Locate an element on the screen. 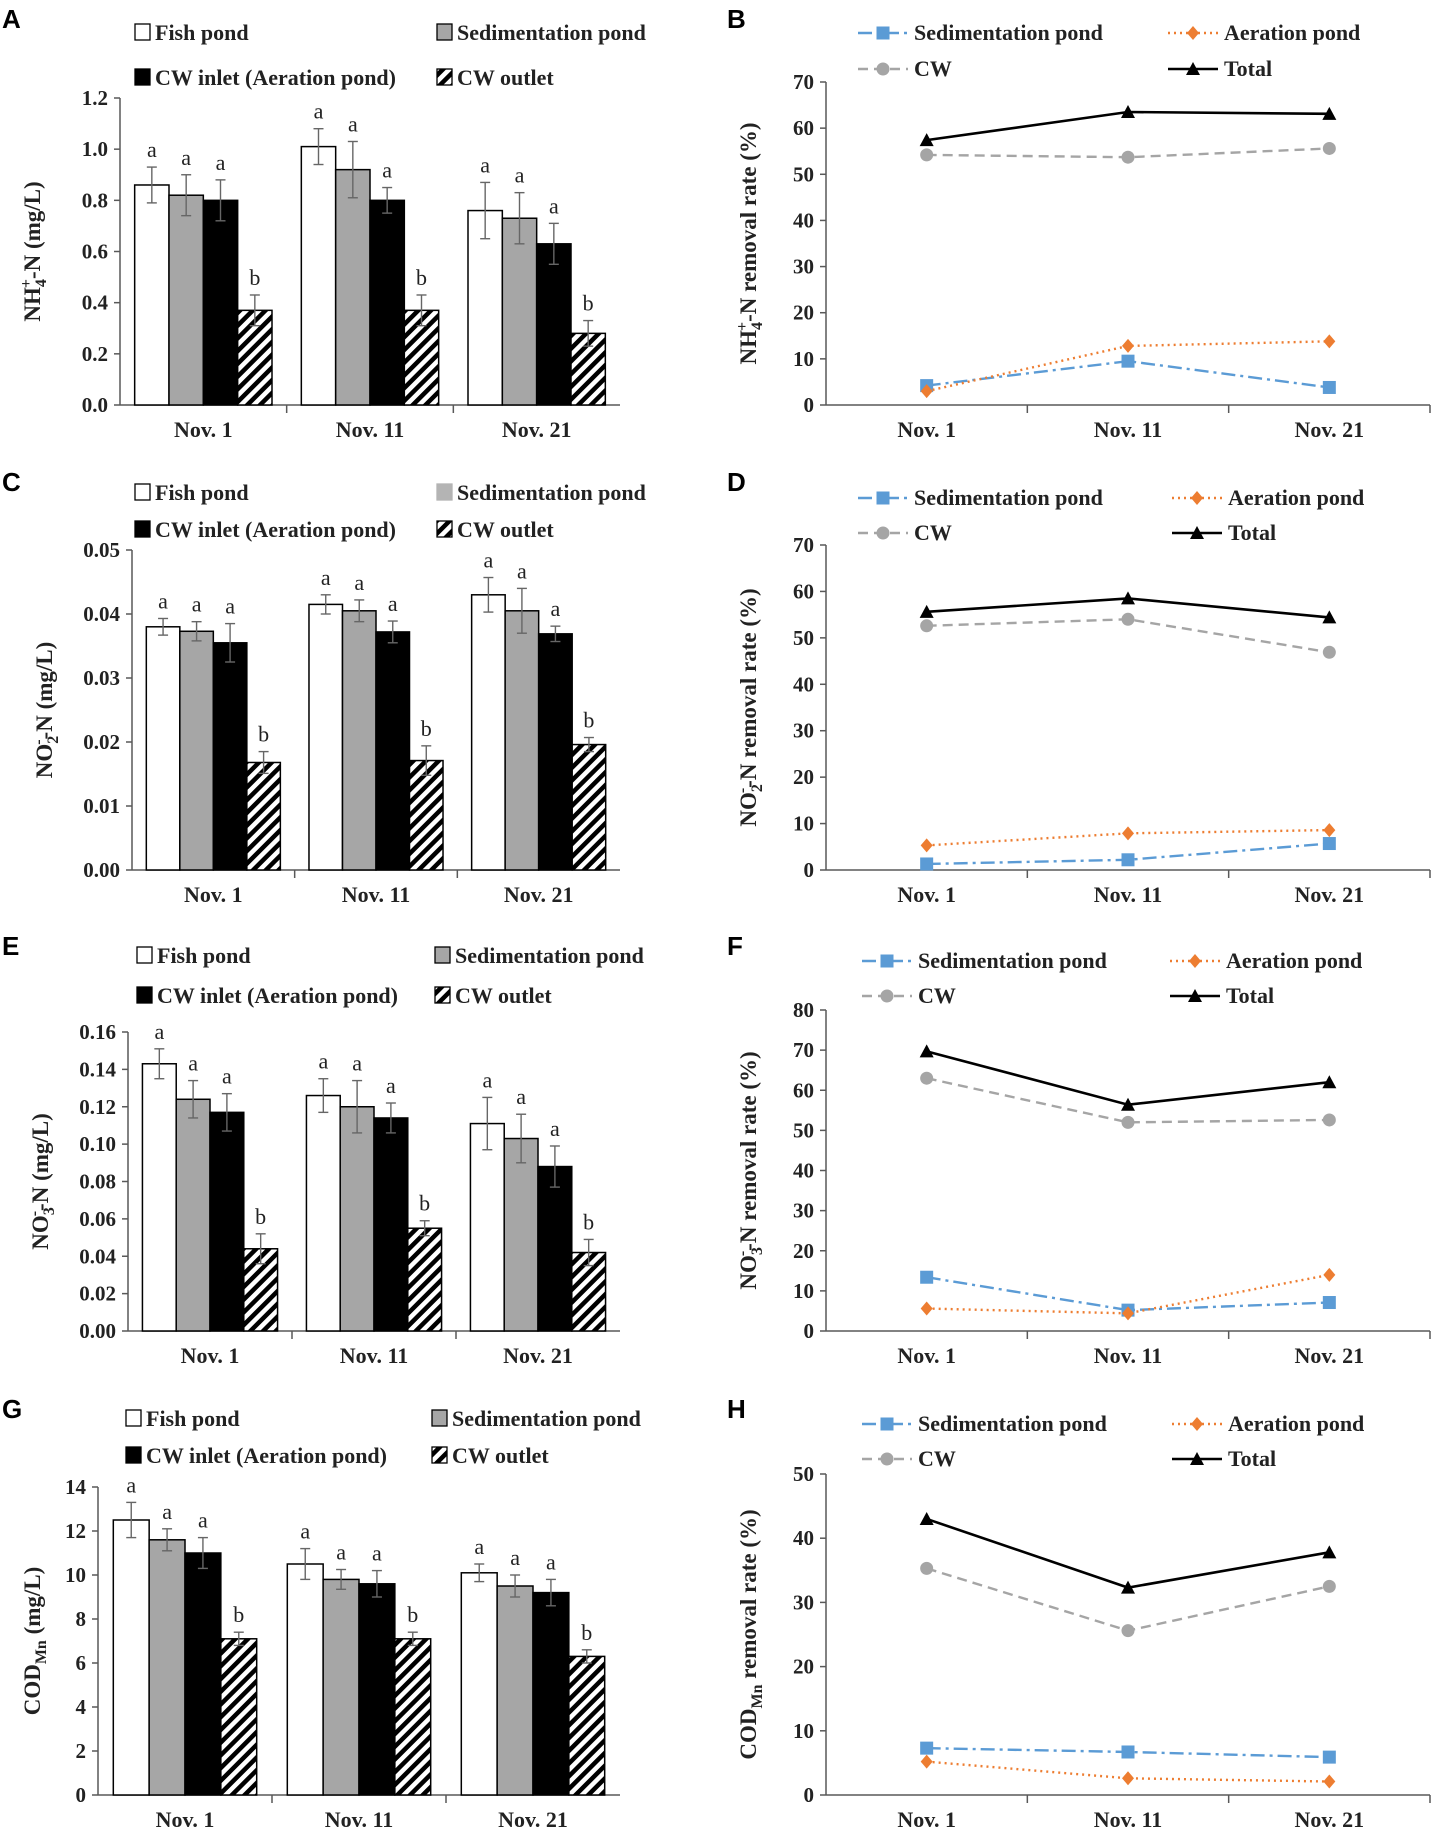 The image size is (1434, 1840). legend-label: CW outlet is located at coordinates (503, 995).